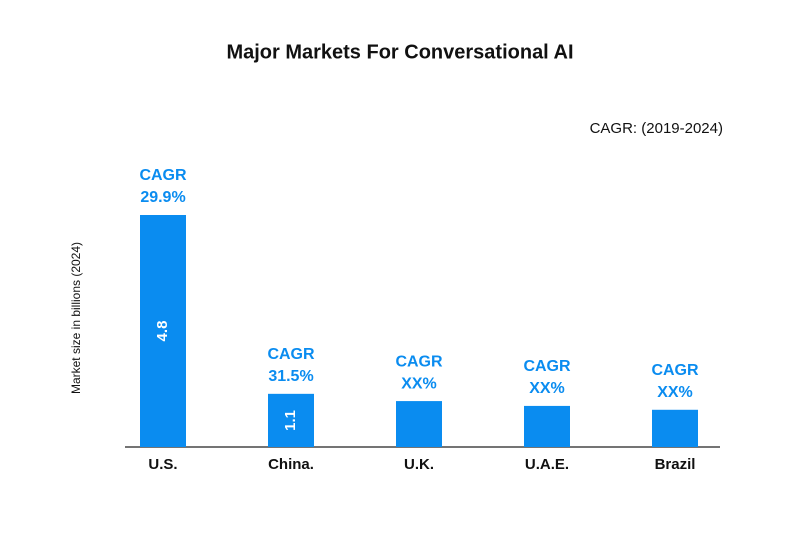  I want to click on x-tick-label: U.S., so click(162, 464).